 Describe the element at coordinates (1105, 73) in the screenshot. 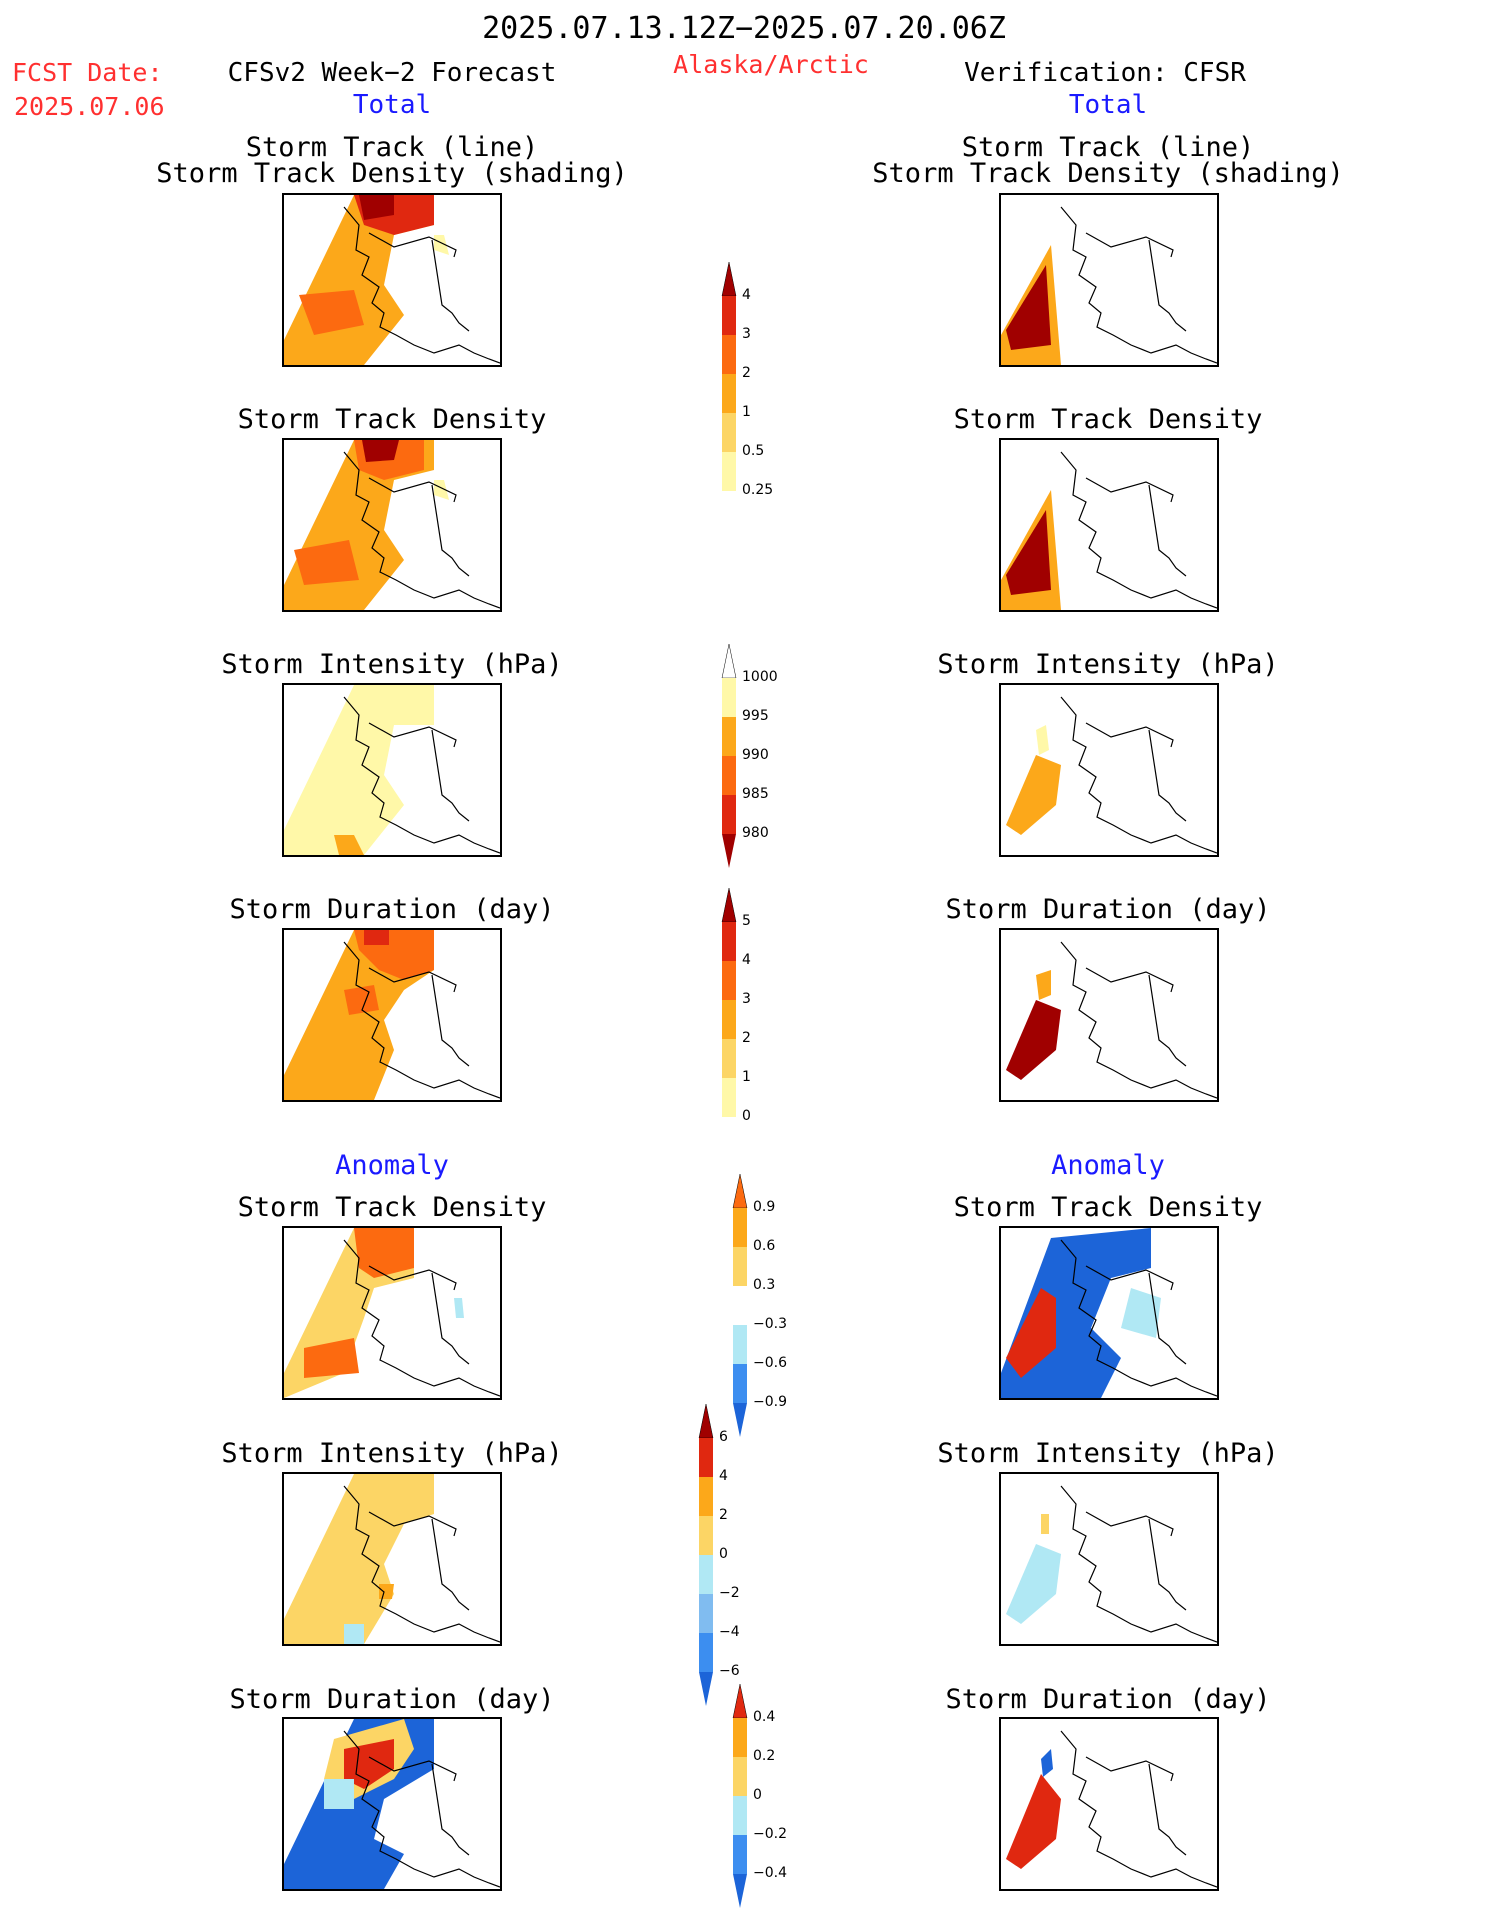

I see `verification-title: Verification: CFSR` at that location.